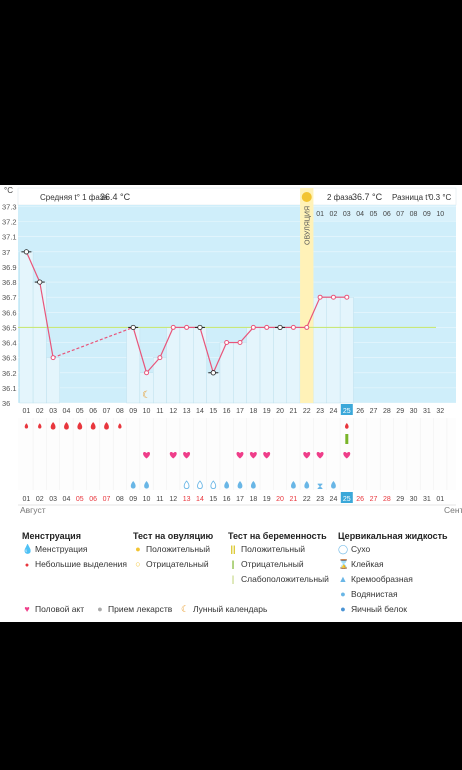 This screenshot has height=770, width=462. What do you see at coordinates (267, 411) in the screenshot?
I see `x-day-label: 19` at bounding box center [267, 411].